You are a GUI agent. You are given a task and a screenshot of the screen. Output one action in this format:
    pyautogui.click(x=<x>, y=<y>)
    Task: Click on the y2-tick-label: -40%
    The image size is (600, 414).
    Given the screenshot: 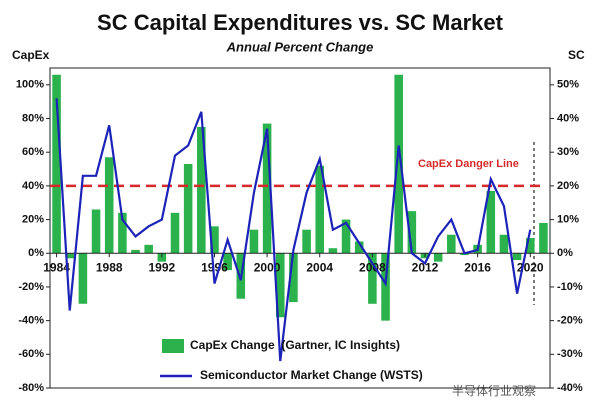 What is the action you would take?
    pyautogui.click(x=570, y=388)
    